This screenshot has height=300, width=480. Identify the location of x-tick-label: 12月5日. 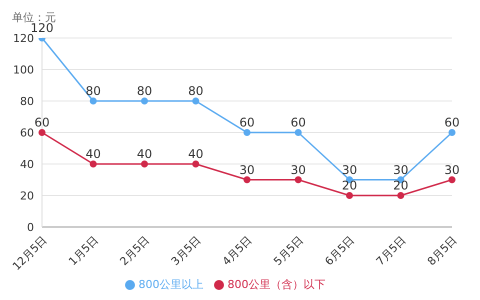
(30, 253).